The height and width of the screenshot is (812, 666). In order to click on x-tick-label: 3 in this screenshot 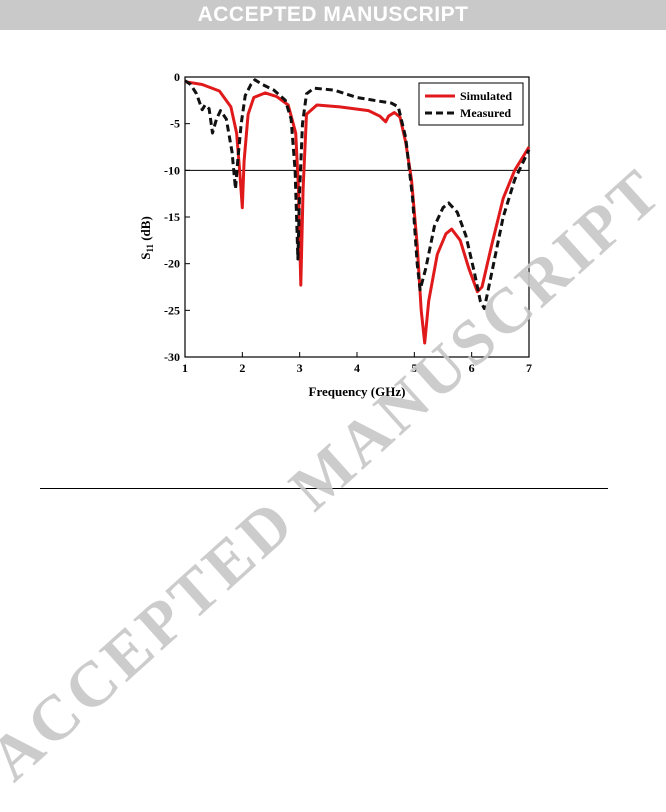, I will do `click(300, 368)`.